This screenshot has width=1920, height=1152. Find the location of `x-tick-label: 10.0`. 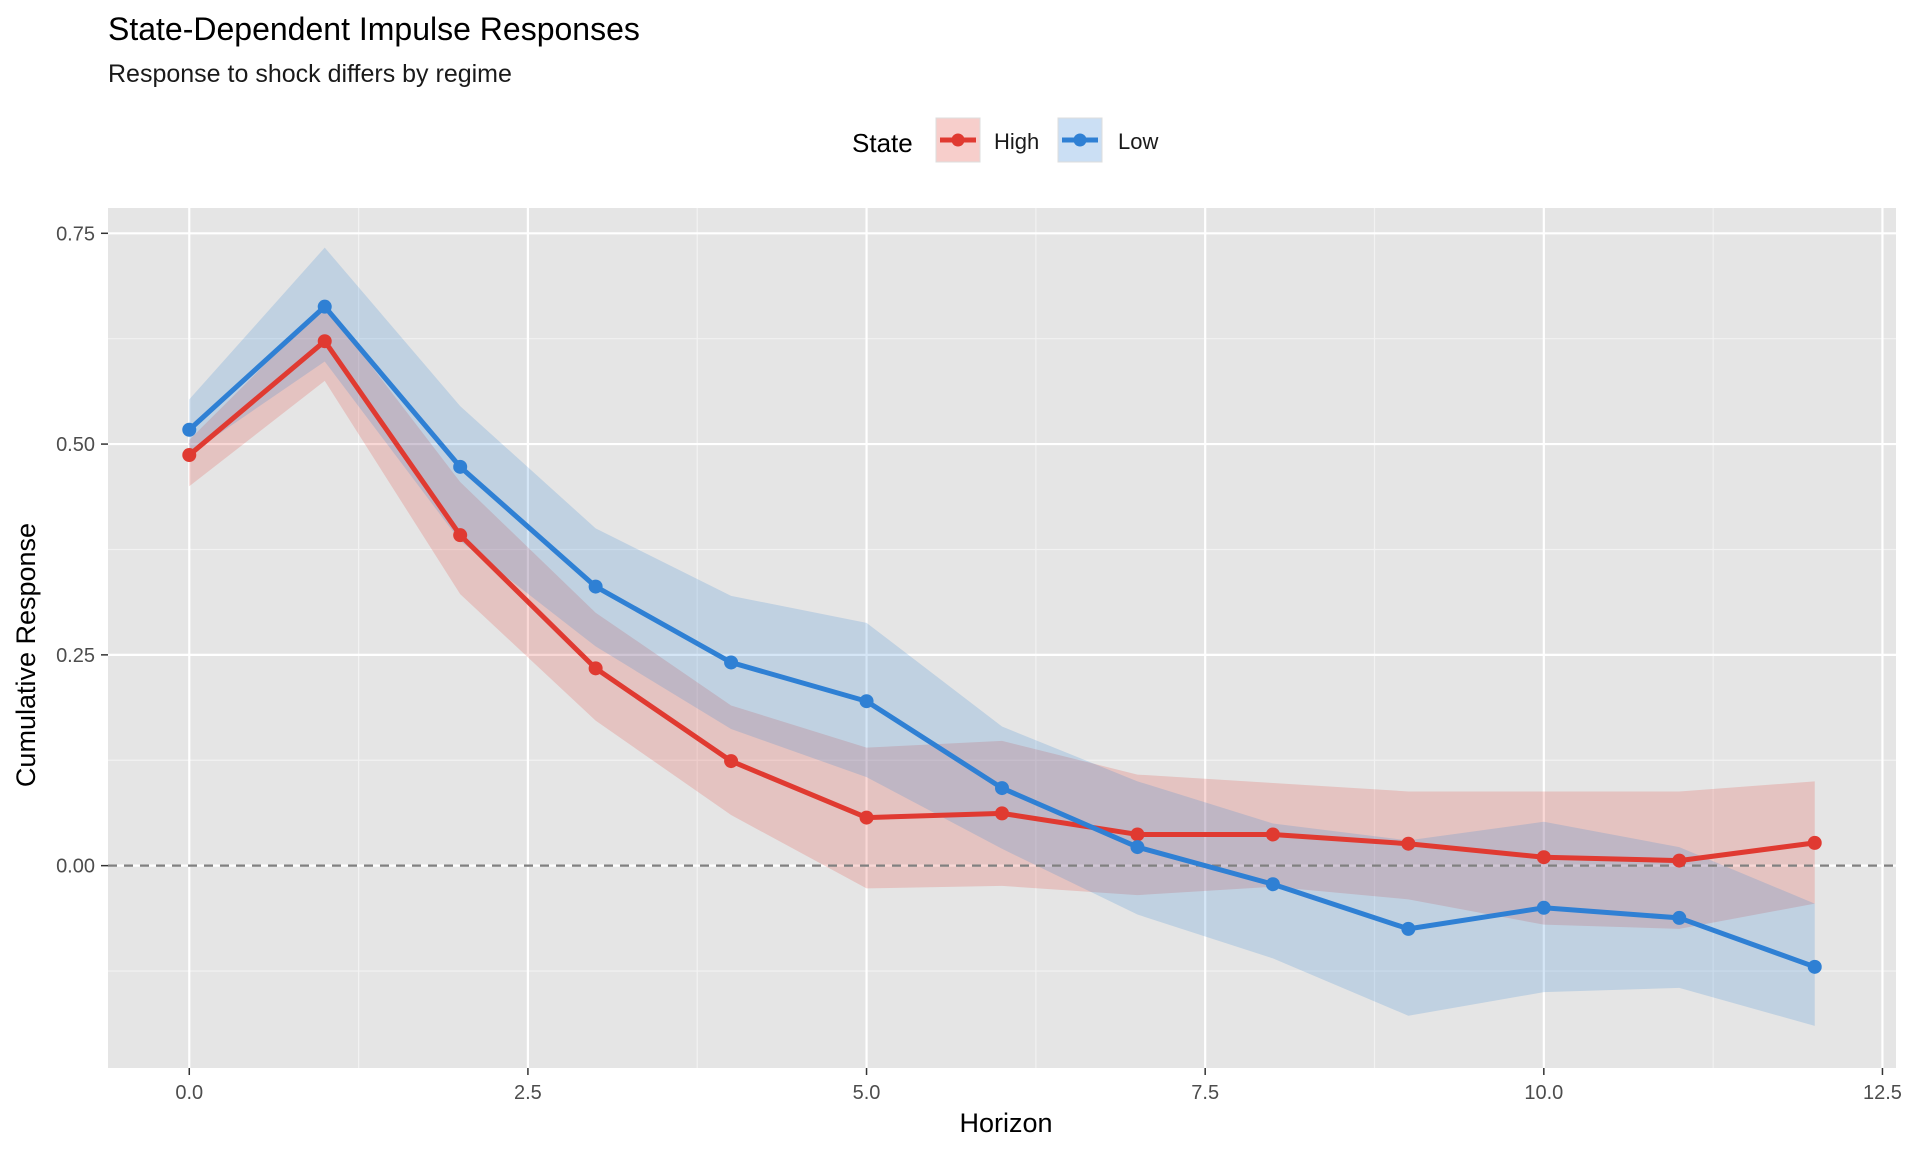

x-tick-label: 10.0 is located at coordinates (1543, 1093).